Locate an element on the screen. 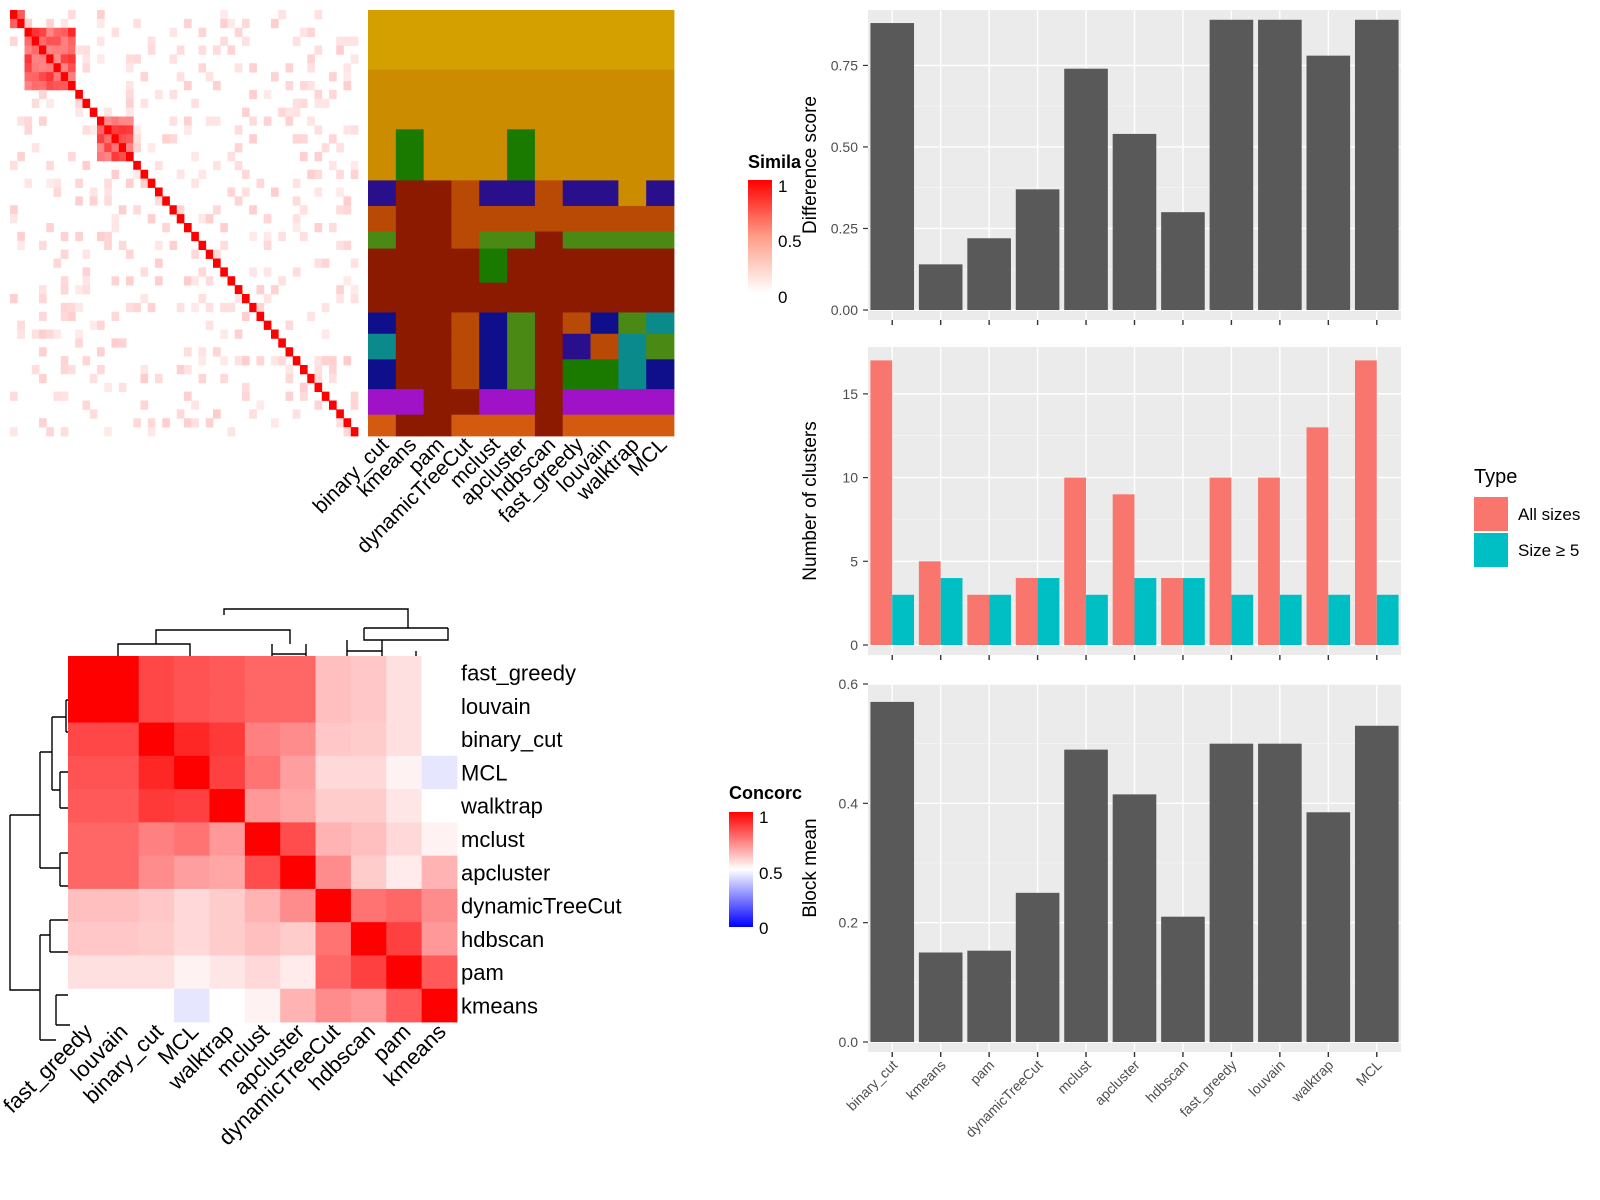 This screenshot has width=1600, height=1200. bar-all-sizes is located at coordinates (1075, 561).